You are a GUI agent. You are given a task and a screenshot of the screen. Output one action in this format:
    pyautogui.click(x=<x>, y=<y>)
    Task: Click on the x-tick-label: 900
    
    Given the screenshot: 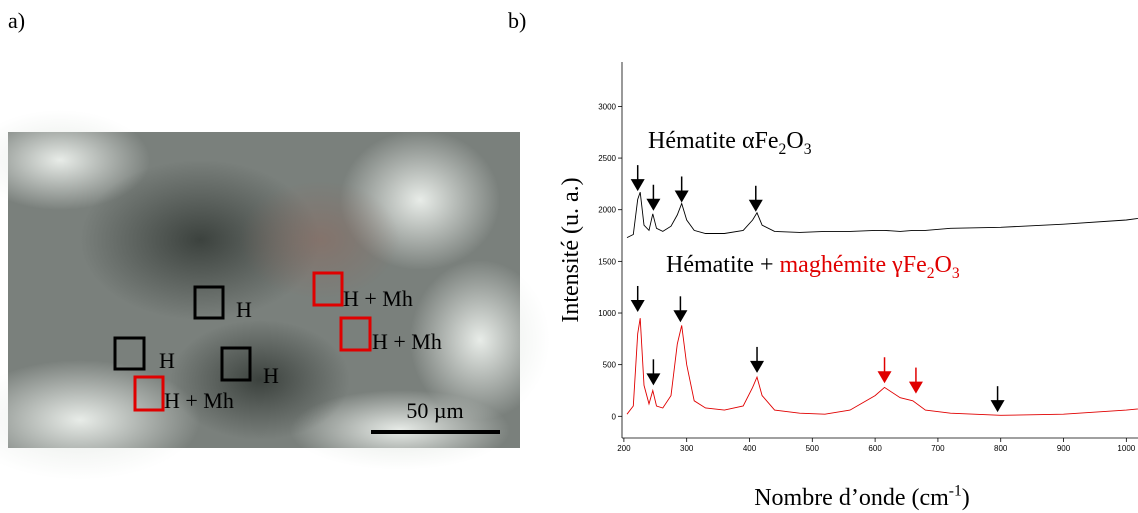 What is the action you would take?
    pyautogui.click(x=1064, y=448)
    